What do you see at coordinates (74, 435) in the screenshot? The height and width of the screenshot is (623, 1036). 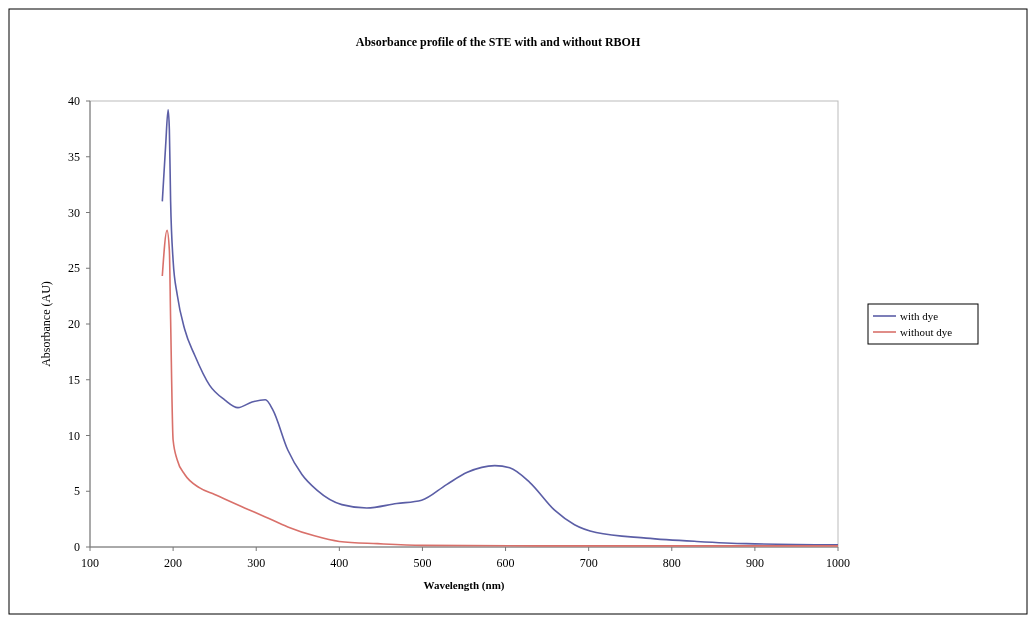 I see `y-tick-label: 10` at bounding box center [74, 435].